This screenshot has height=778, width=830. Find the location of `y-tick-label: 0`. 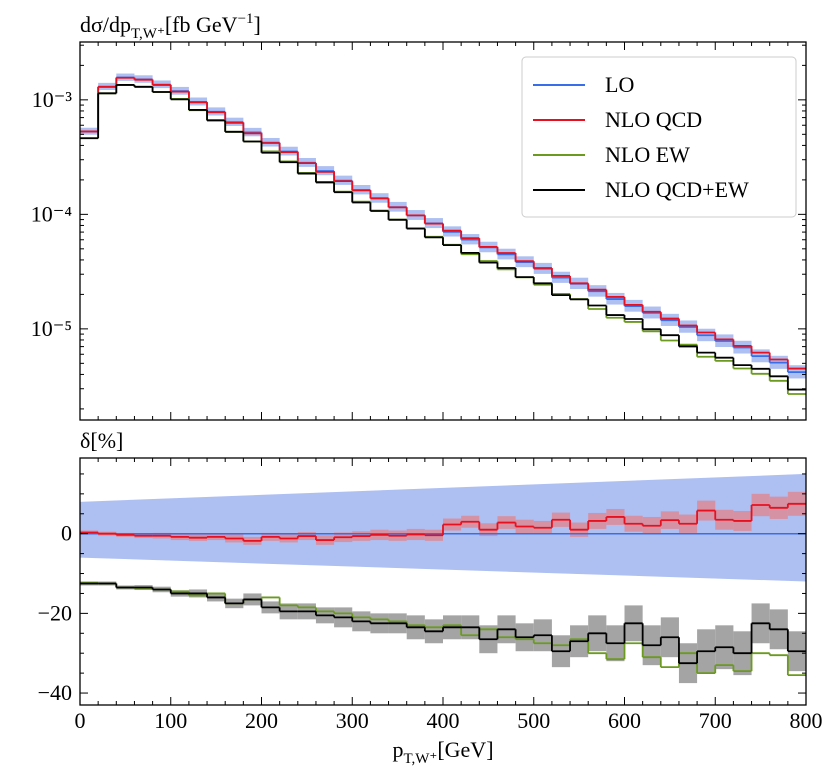

y-tick-label: 0 is located at coordinates (66, 533).